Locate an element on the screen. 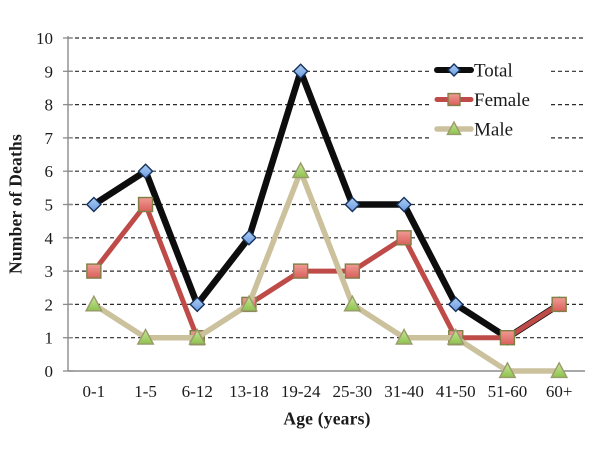  legend: Total Female Male is located at coordinates (490, 100).